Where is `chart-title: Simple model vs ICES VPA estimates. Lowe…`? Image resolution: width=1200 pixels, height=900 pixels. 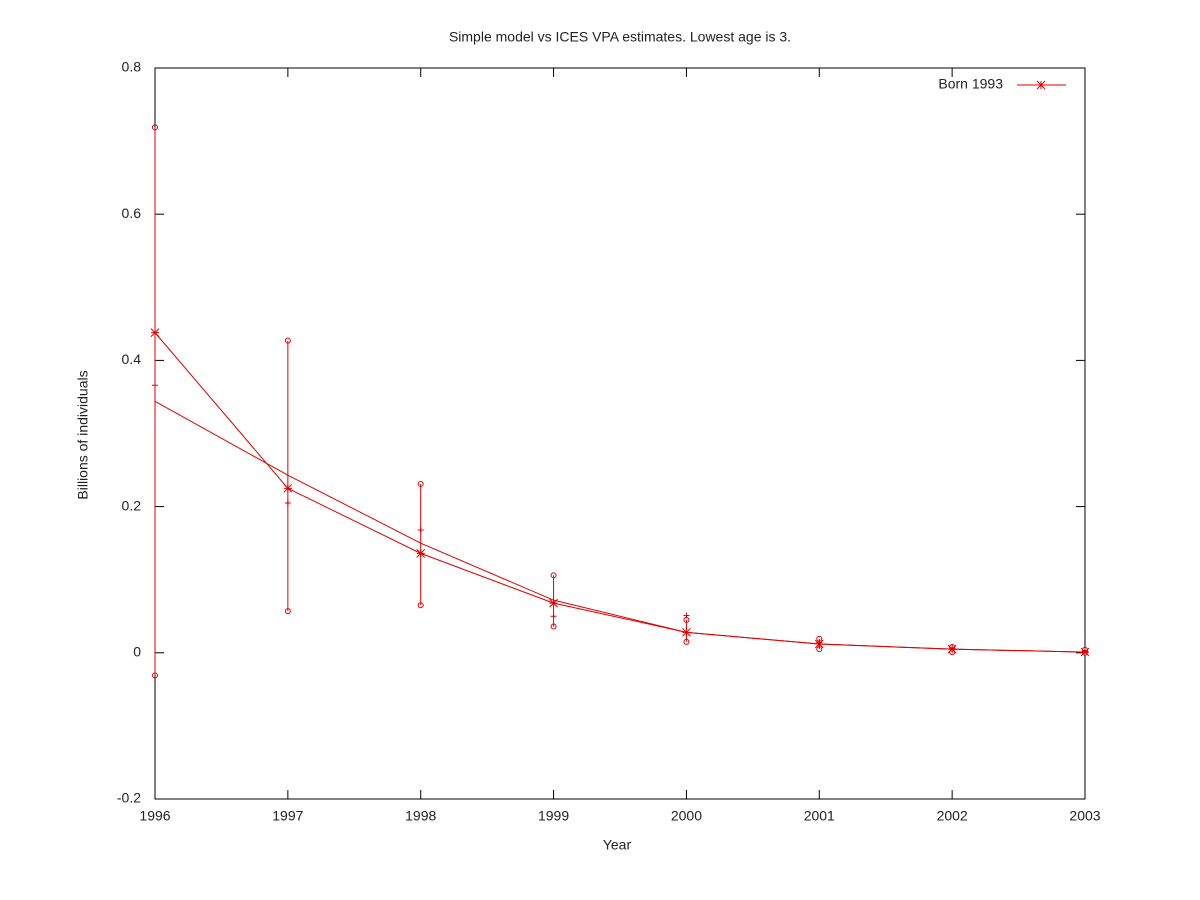 chart-title: Simple model vs ICES VPA estimates. Lowe… is located at coordinates (620, 37).